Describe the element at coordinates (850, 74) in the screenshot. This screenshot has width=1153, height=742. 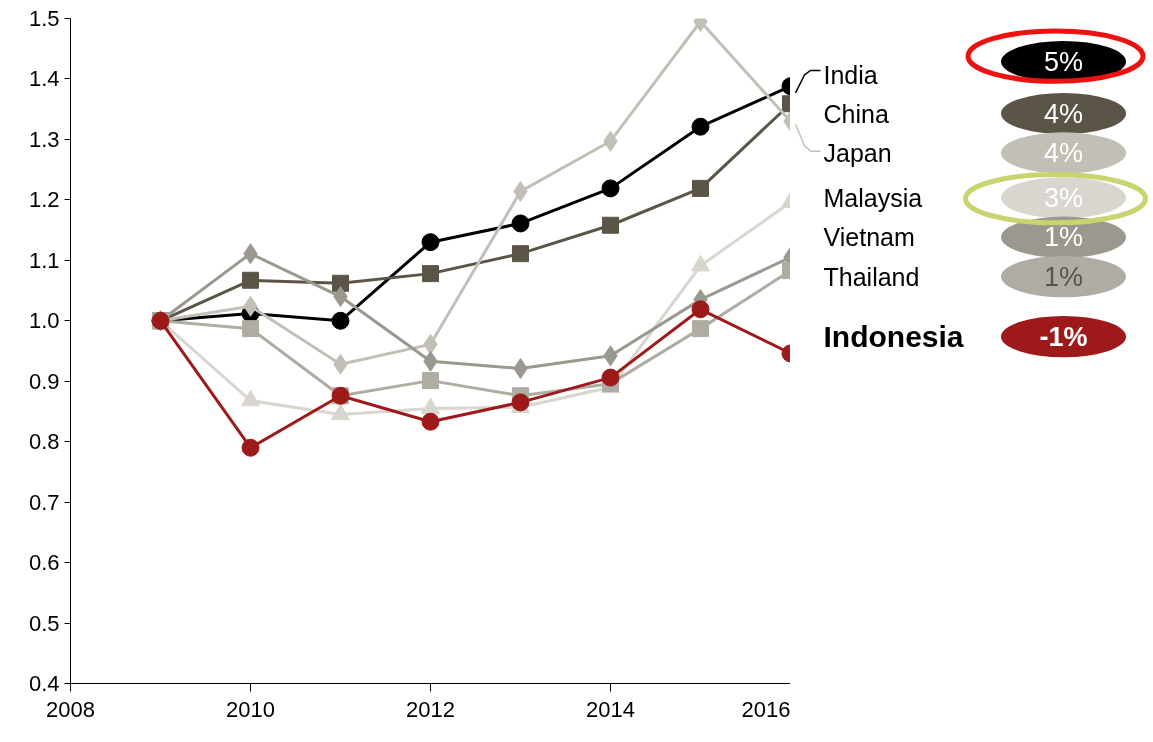
I see `legend-label: India` at that location.